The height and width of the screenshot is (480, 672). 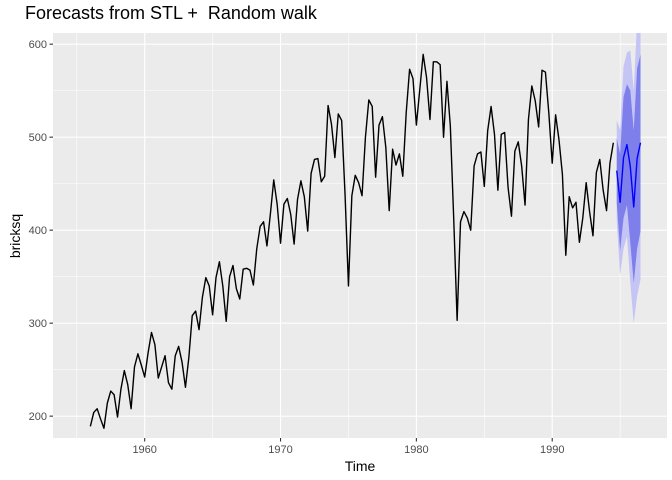 I want to click on x-tick-label: 1960, so click(x=144, y=450).